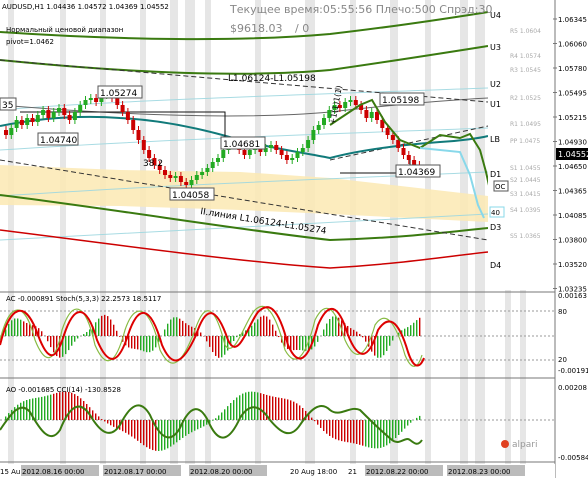 This screenshot has width=588, height=484. I want to click on pivot-level-label: R4 1.0574, so click(525, 56).